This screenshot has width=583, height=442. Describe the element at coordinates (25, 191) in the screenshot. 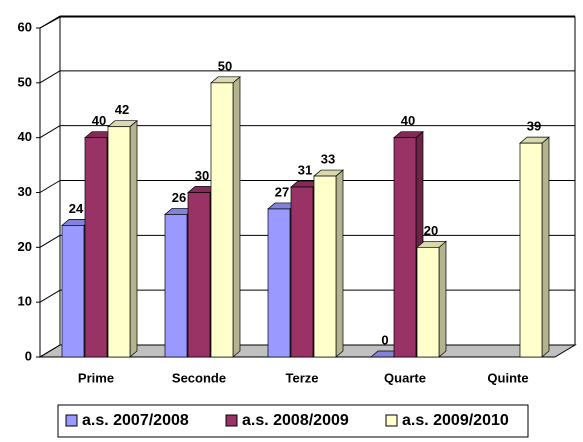

I see `y-tick-label: 30` at that location.